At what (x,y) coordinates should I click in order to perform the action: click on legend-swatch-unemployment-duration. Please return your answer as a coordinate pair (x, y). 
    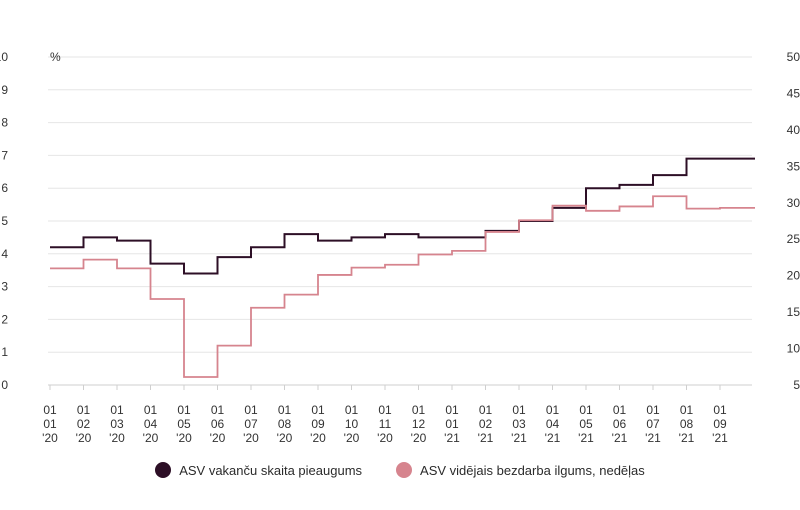
    Looking at the image, I should click on (404, 470).